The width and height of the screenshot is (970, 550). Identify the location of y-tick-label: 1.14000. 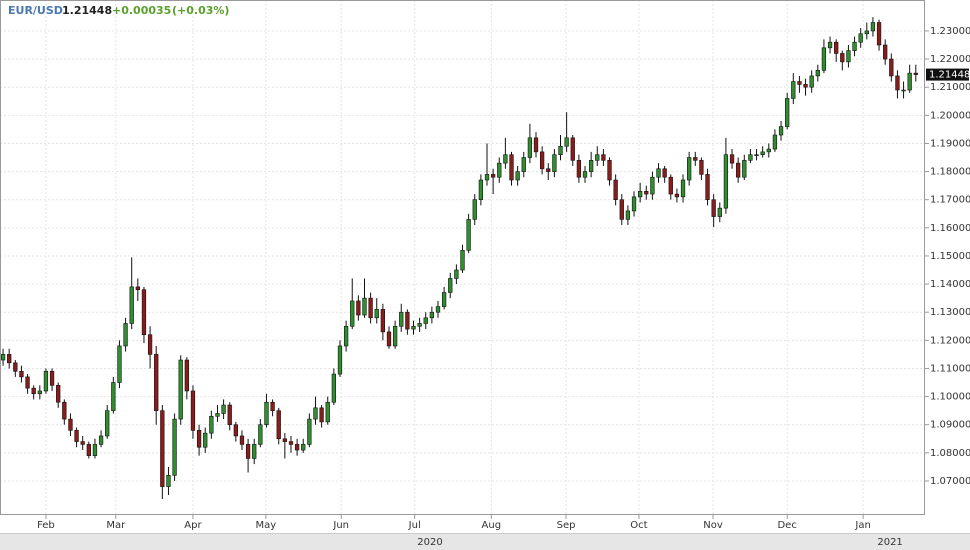
(950, 284).